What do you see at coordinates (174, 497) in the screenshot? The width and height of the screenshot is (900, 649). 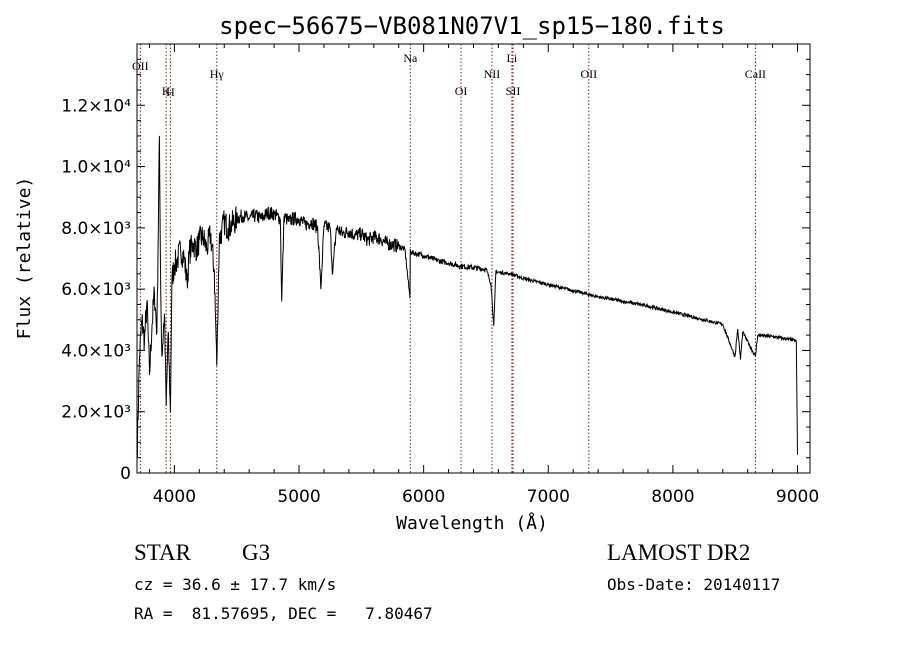 I see `x-tick-label: 4000` at bounding box center [174, 497].